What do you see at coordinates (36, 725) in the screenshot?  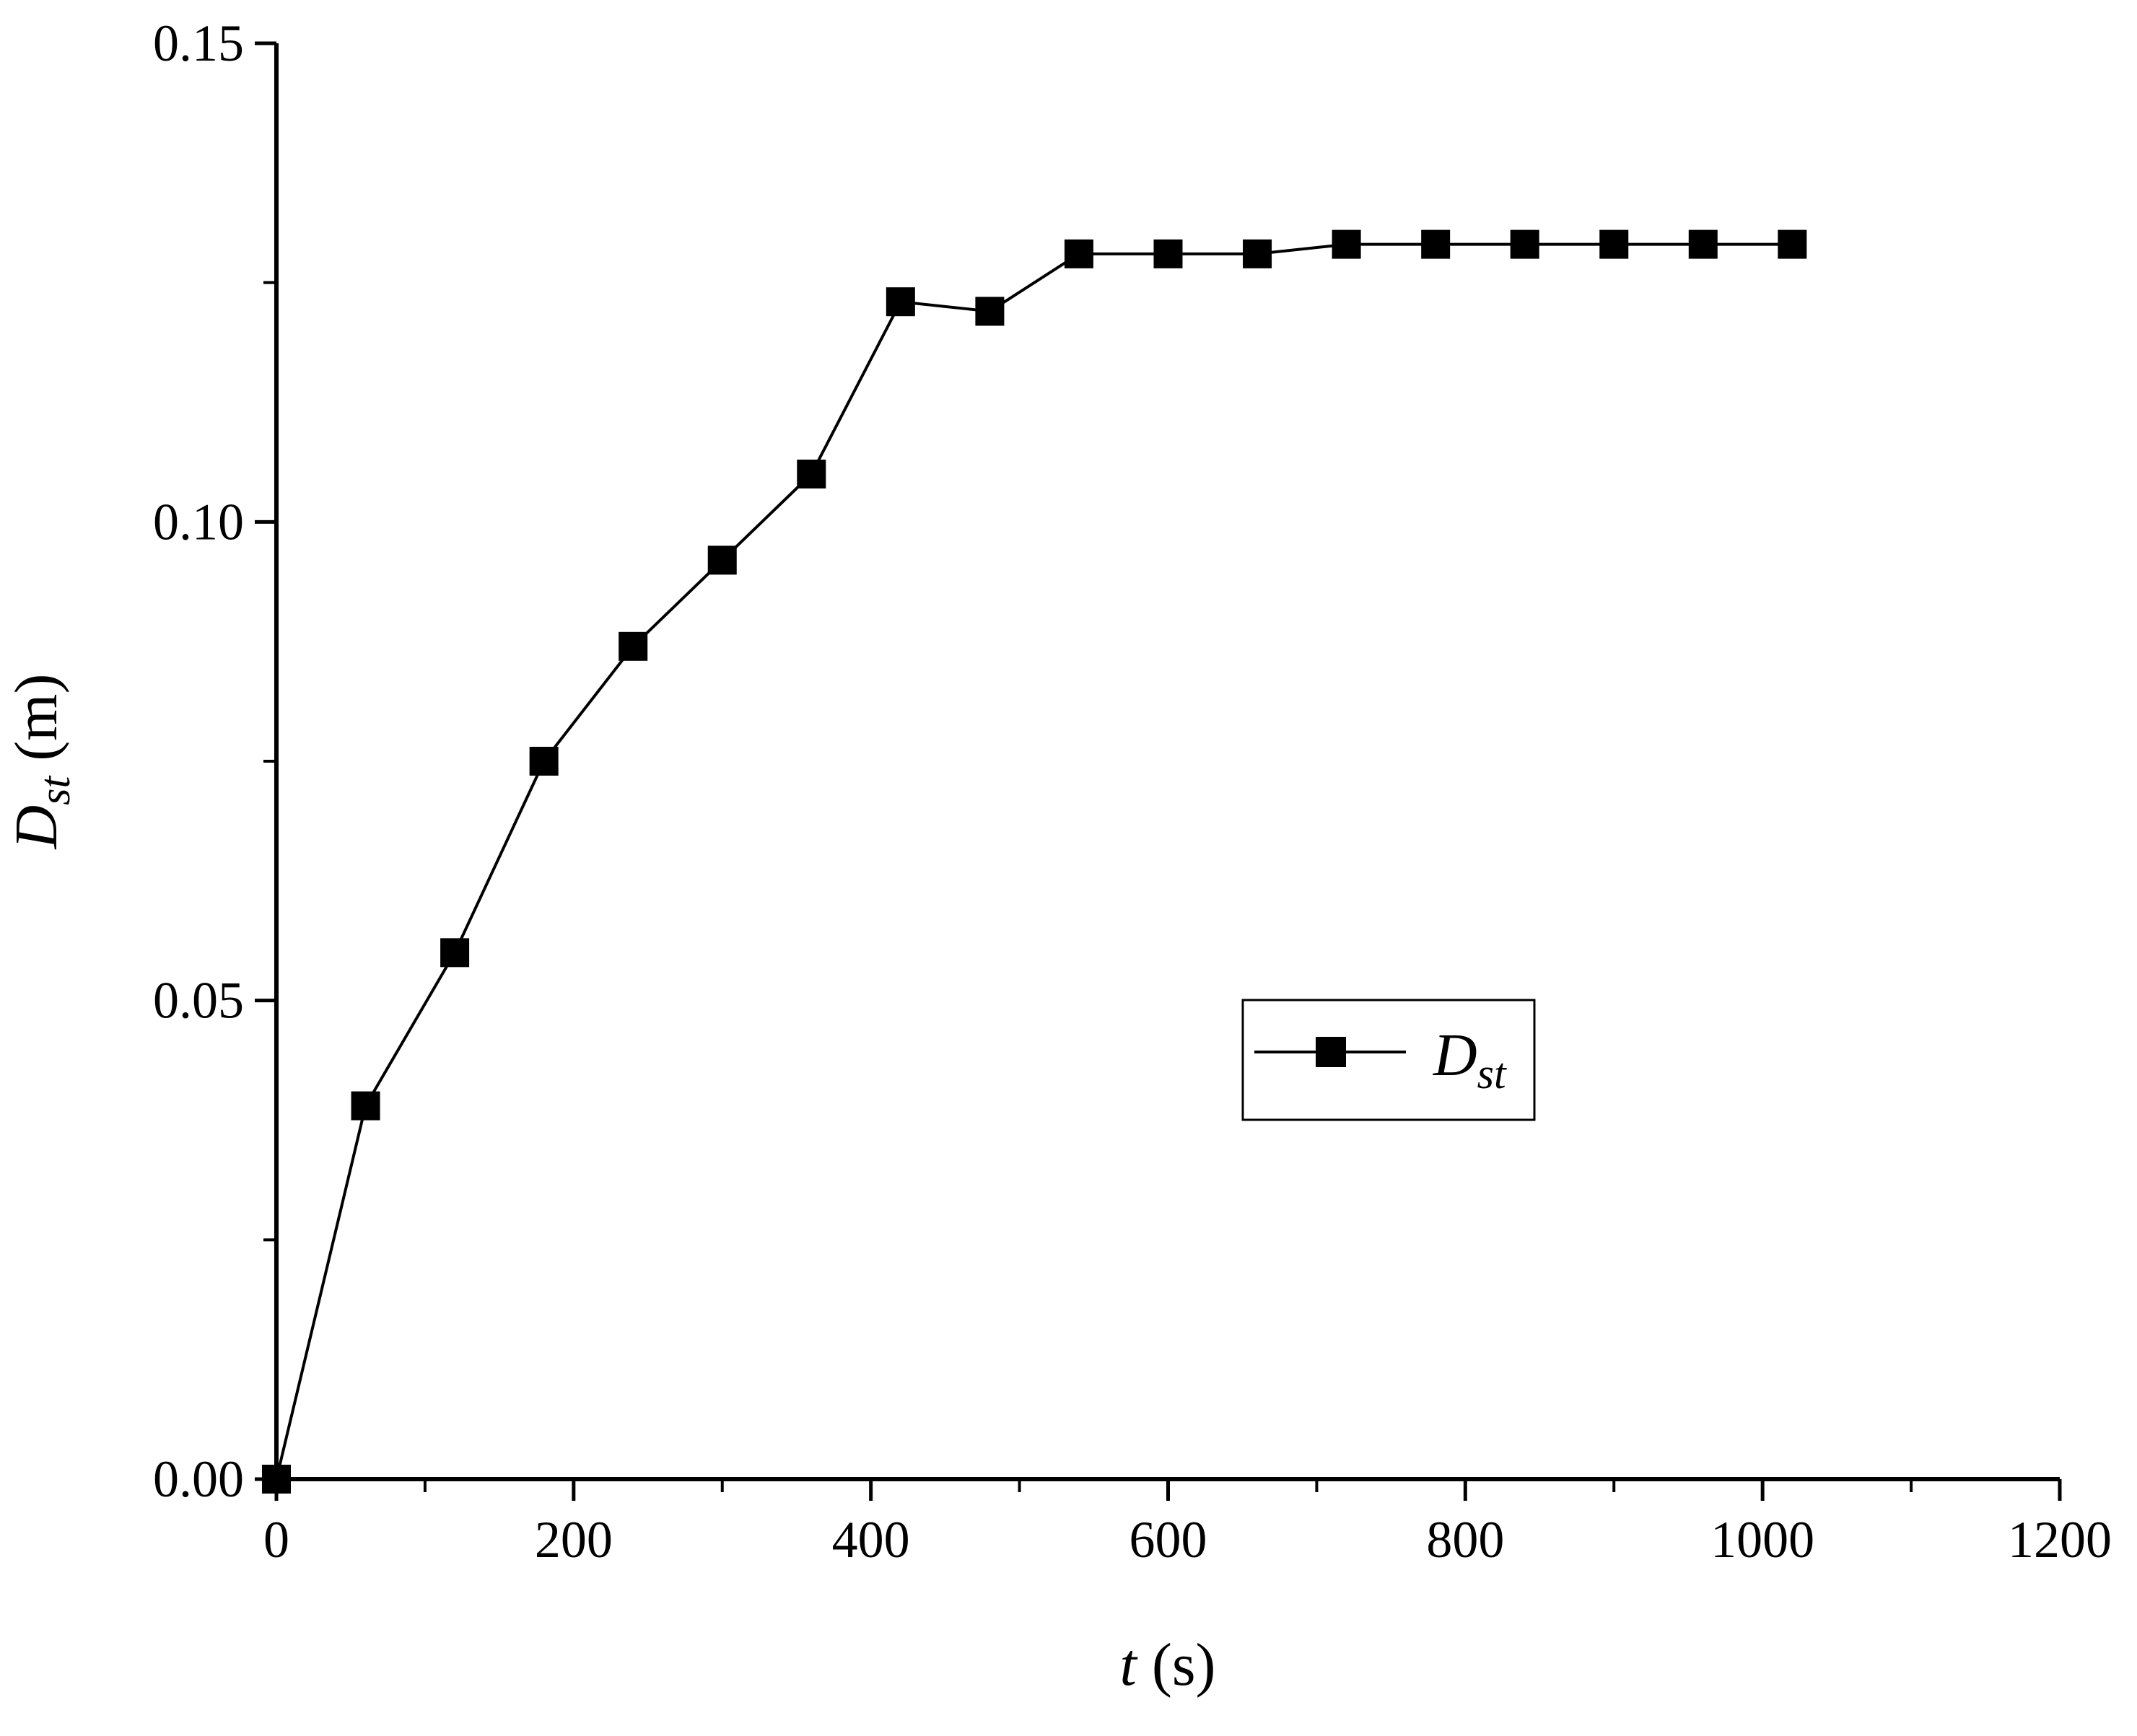 I see `y-axis-unit: (m)` at bounding box center [36, 725].